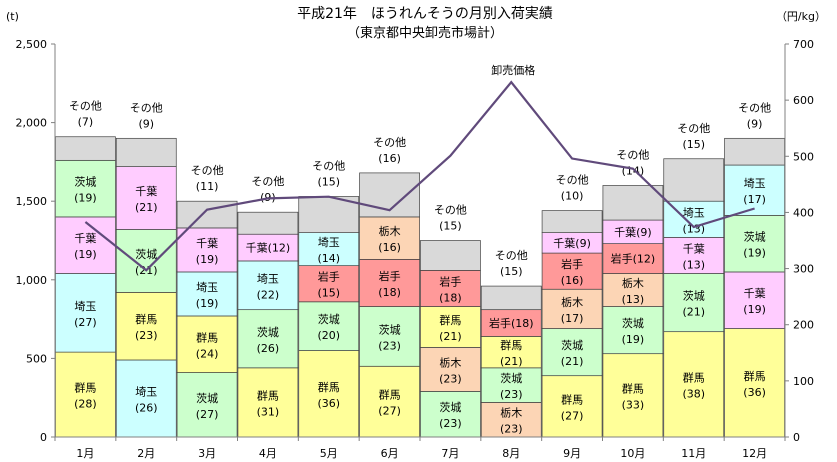  I want to click on bar-segment-pct: (26), so click(268, 348).